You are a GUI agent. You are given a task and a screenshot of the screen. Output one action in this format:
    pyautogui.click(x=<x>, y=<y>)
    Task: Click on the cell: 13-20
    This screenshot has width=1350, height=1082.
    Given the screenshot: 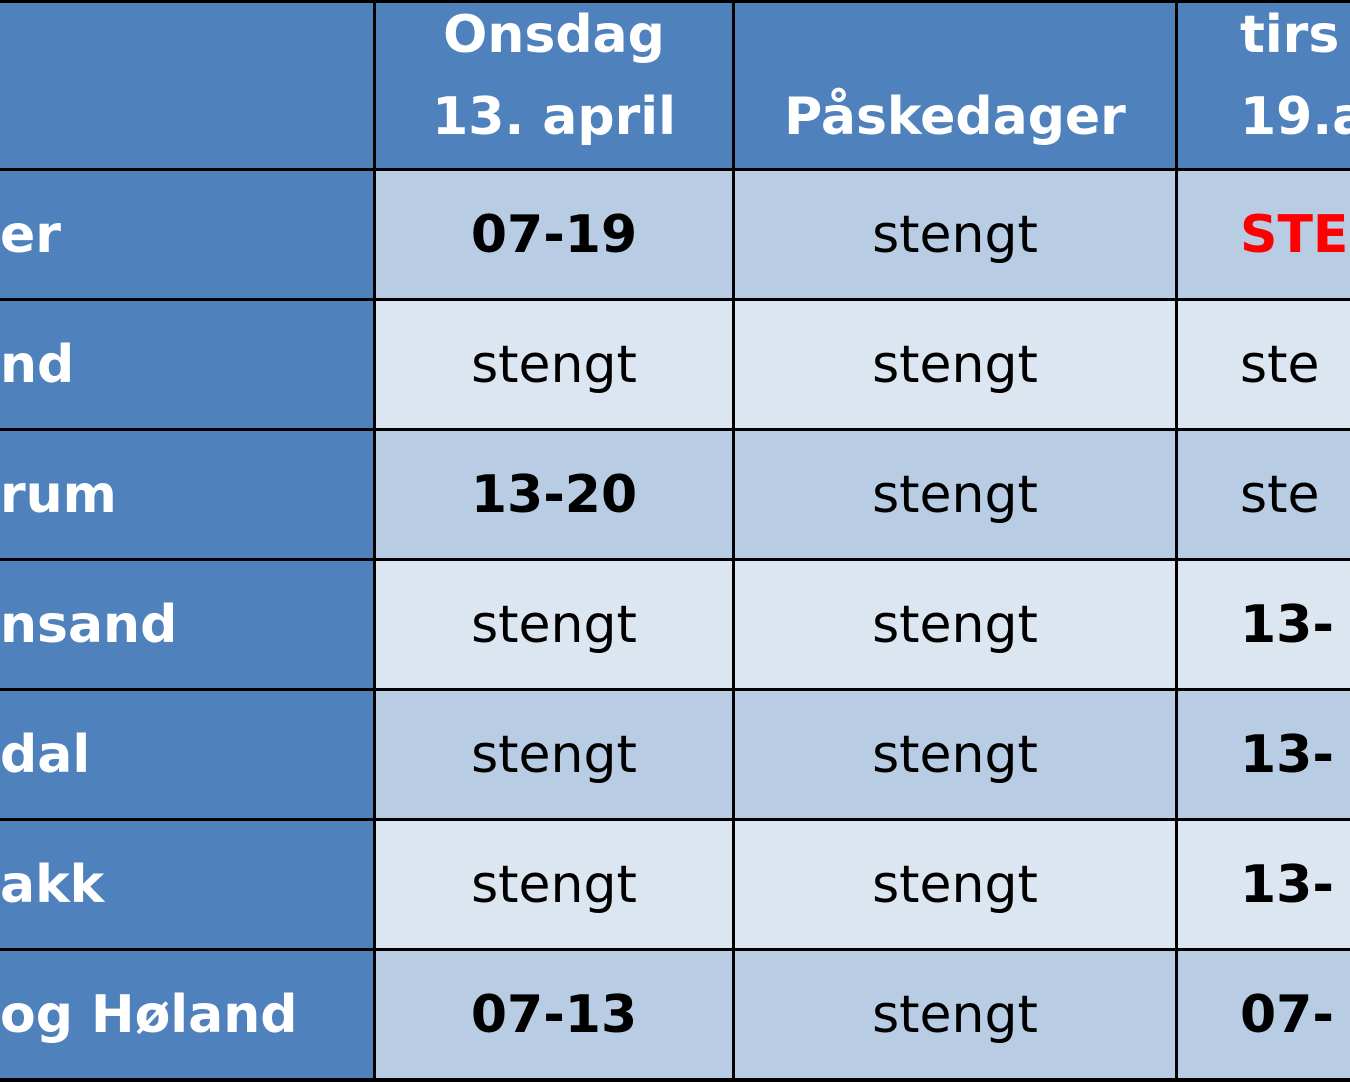 What is the action you would take?
    pyautogui.click(x=554, y=494)
    